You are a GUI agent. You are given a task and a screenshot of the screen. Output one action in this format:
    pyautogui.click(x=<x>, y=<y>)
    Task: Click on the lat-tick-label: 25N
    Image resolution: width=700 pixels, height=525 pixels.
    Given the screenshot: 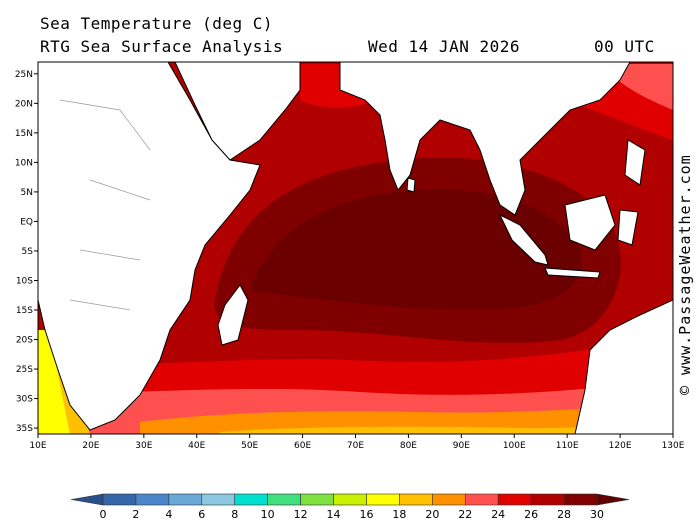 What is the action you would take?
    pyautogui.click(x=24, y=75)
    